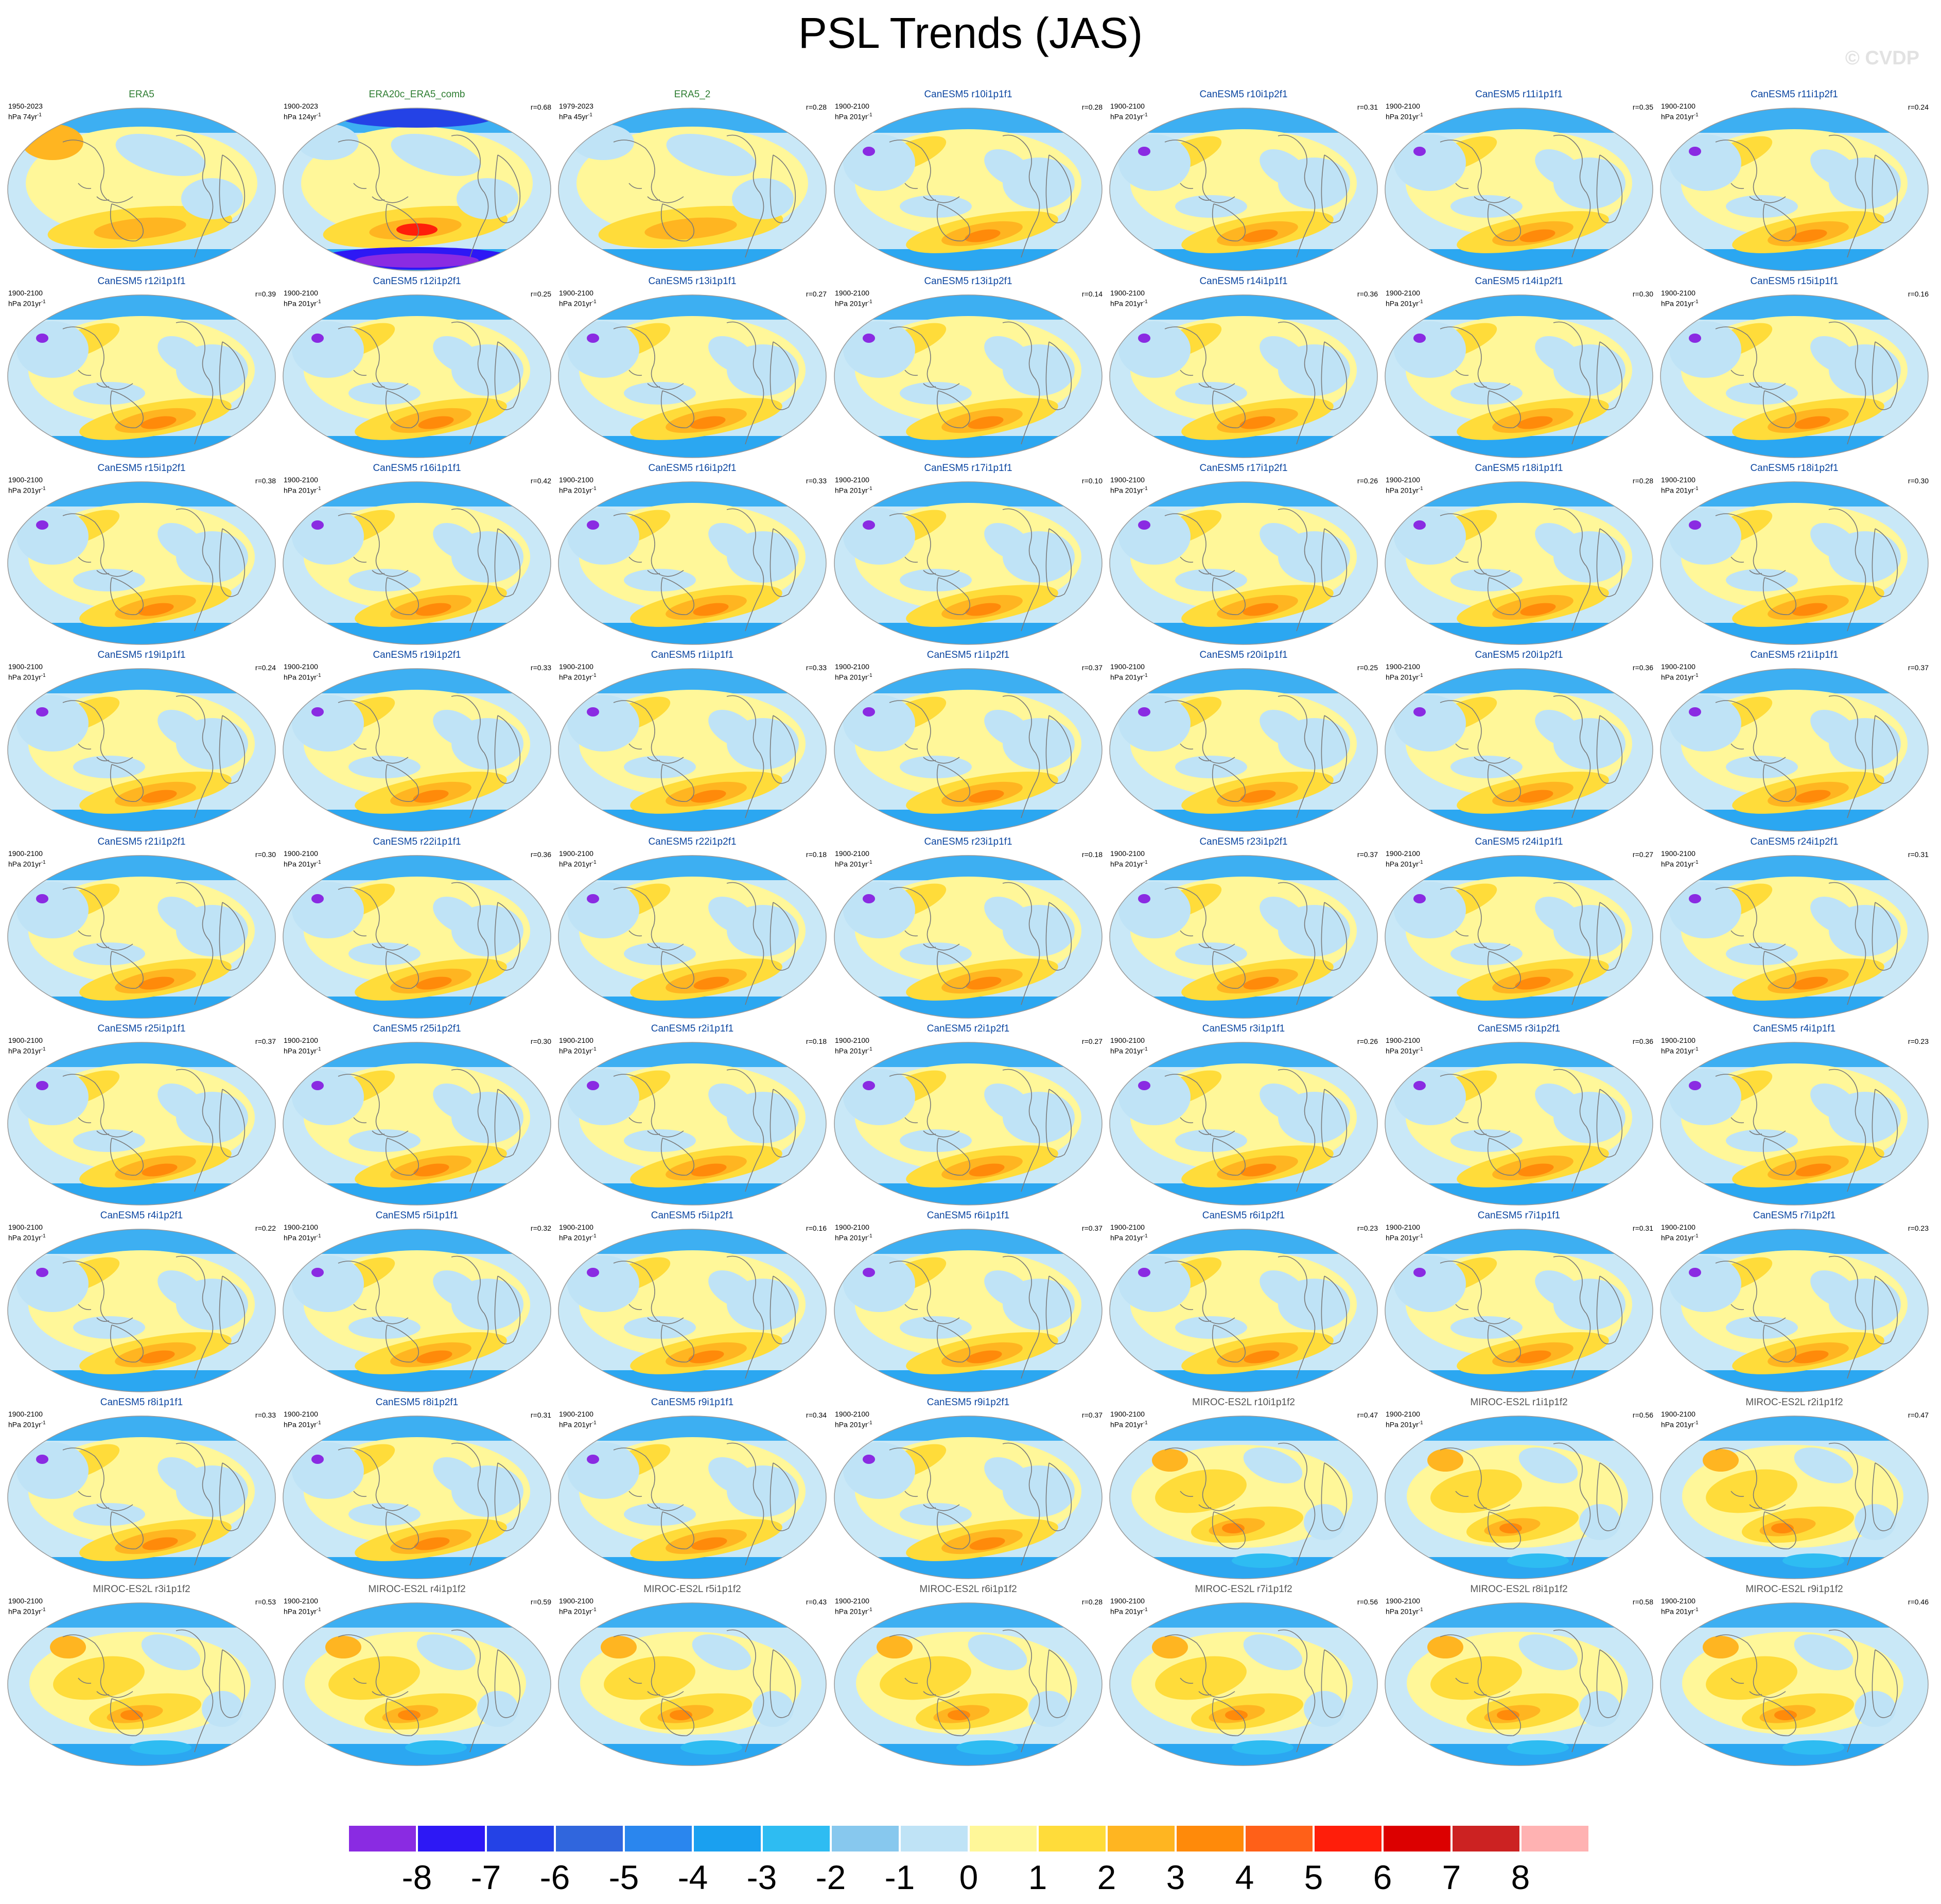  What do you see at coordinates (1918, 1415) in the screenshot?
I see `panel-correlation: r=0.47` at bounding box center [1918, 1415].